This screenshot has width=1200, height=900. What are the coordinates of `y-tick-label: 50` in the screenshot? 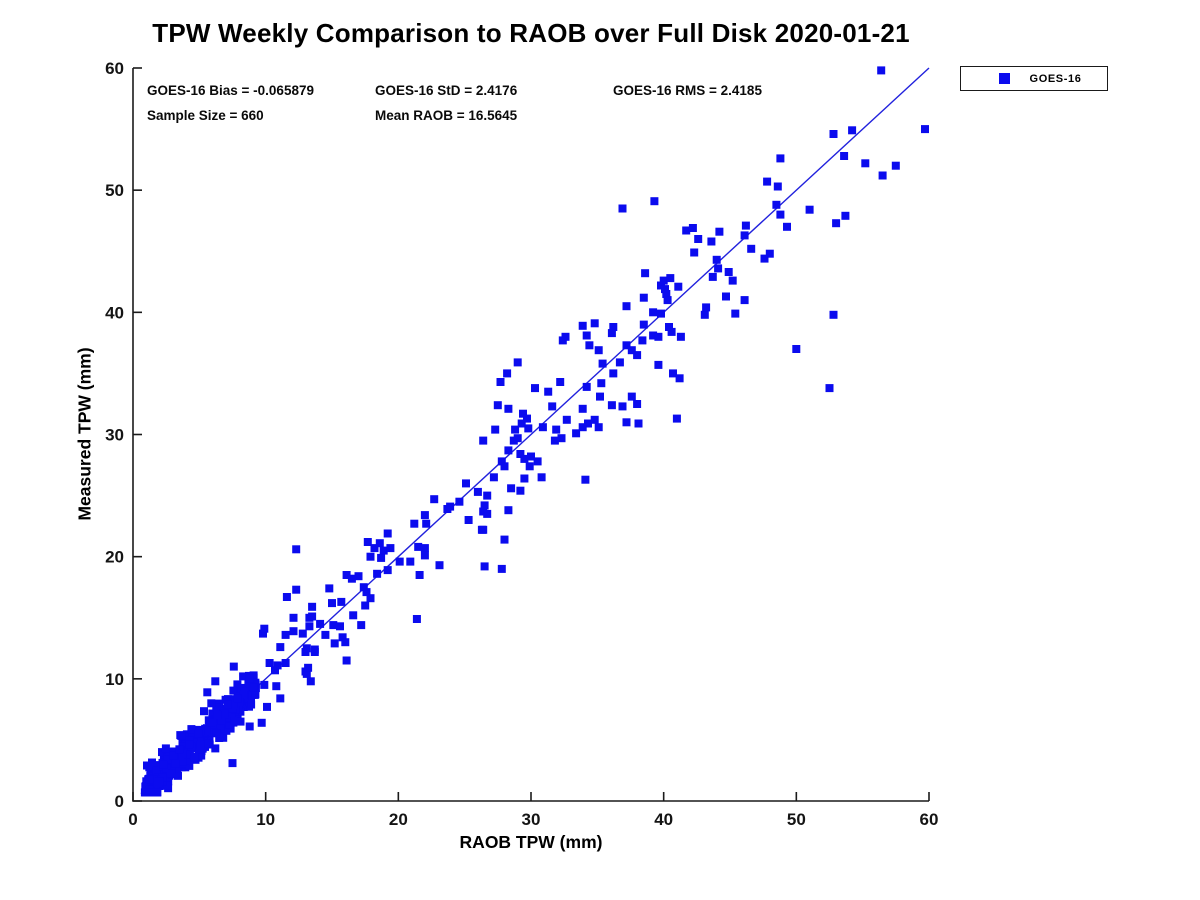 It's located at (114, 190).